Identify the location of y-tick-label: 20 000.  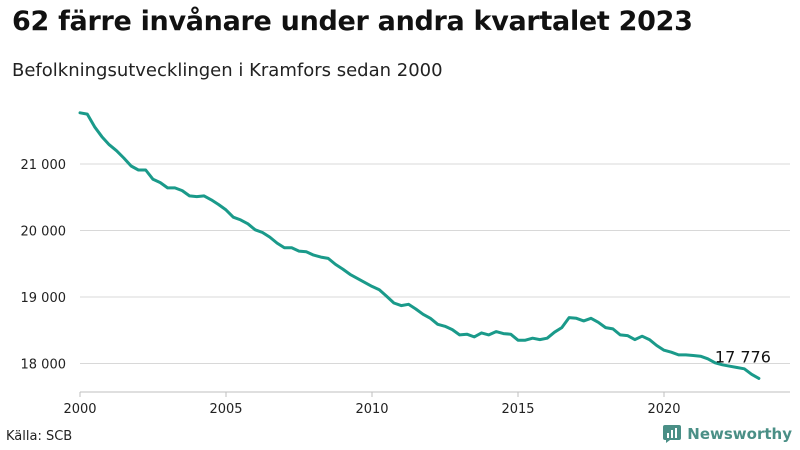
(44, 232).